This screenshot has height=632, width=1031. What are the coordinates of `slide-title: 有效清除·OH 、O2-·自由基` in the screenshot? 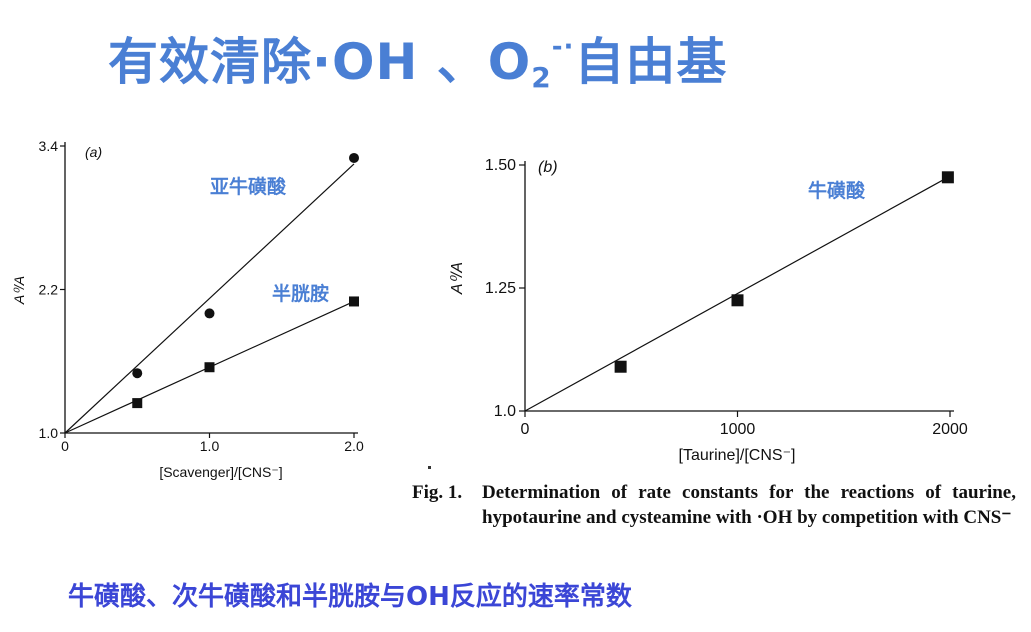 It's located at (417, 58).